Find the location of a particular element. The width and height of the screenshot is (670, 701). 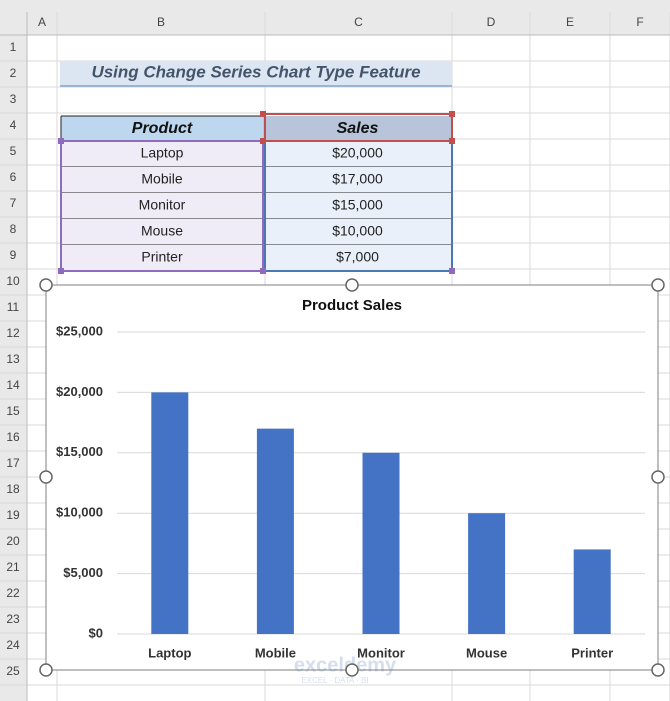

table-cell-text: $7,000 is located at coordinates (357, 257).